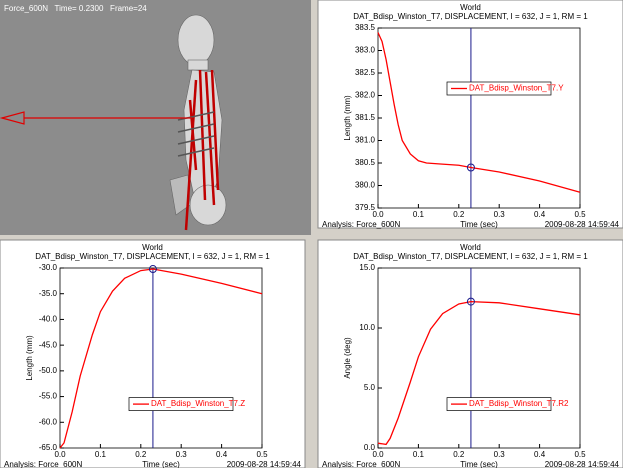 Image resolution: width=623 pixels, height=468 pixels. What do you see at coordinates (198, 403) in the screenshot?
I see `legend-label: DAT_Bdisp_Winston_T7.Z` at bounding box center [198, 403].